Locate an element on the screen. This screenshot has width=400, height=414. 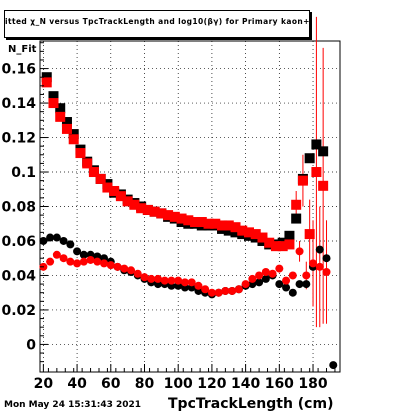
x-tick-label: 140 is located at coordinates (245, 384).